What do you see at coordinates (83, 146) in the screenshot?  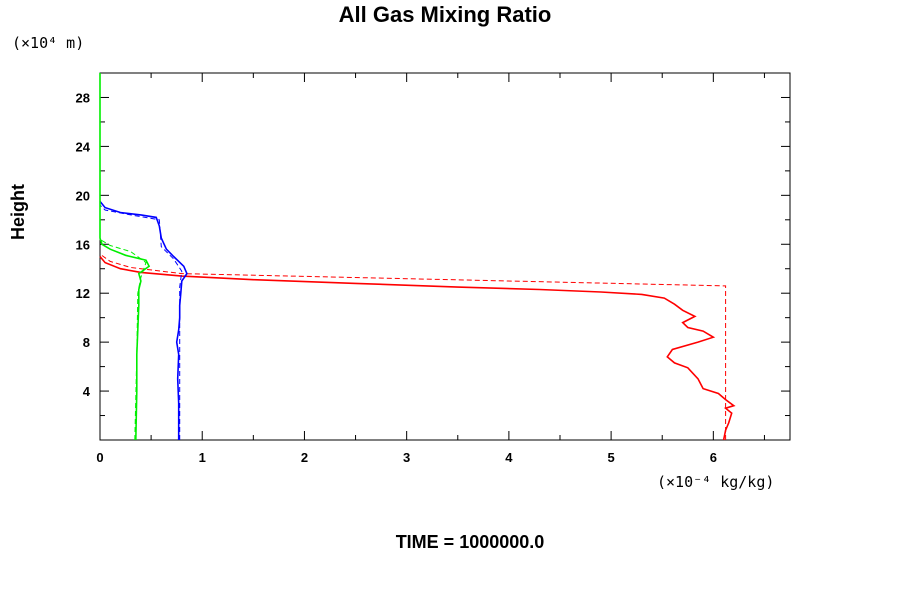 I see `y-tick-label: 24` at bounding box center [83, 146].